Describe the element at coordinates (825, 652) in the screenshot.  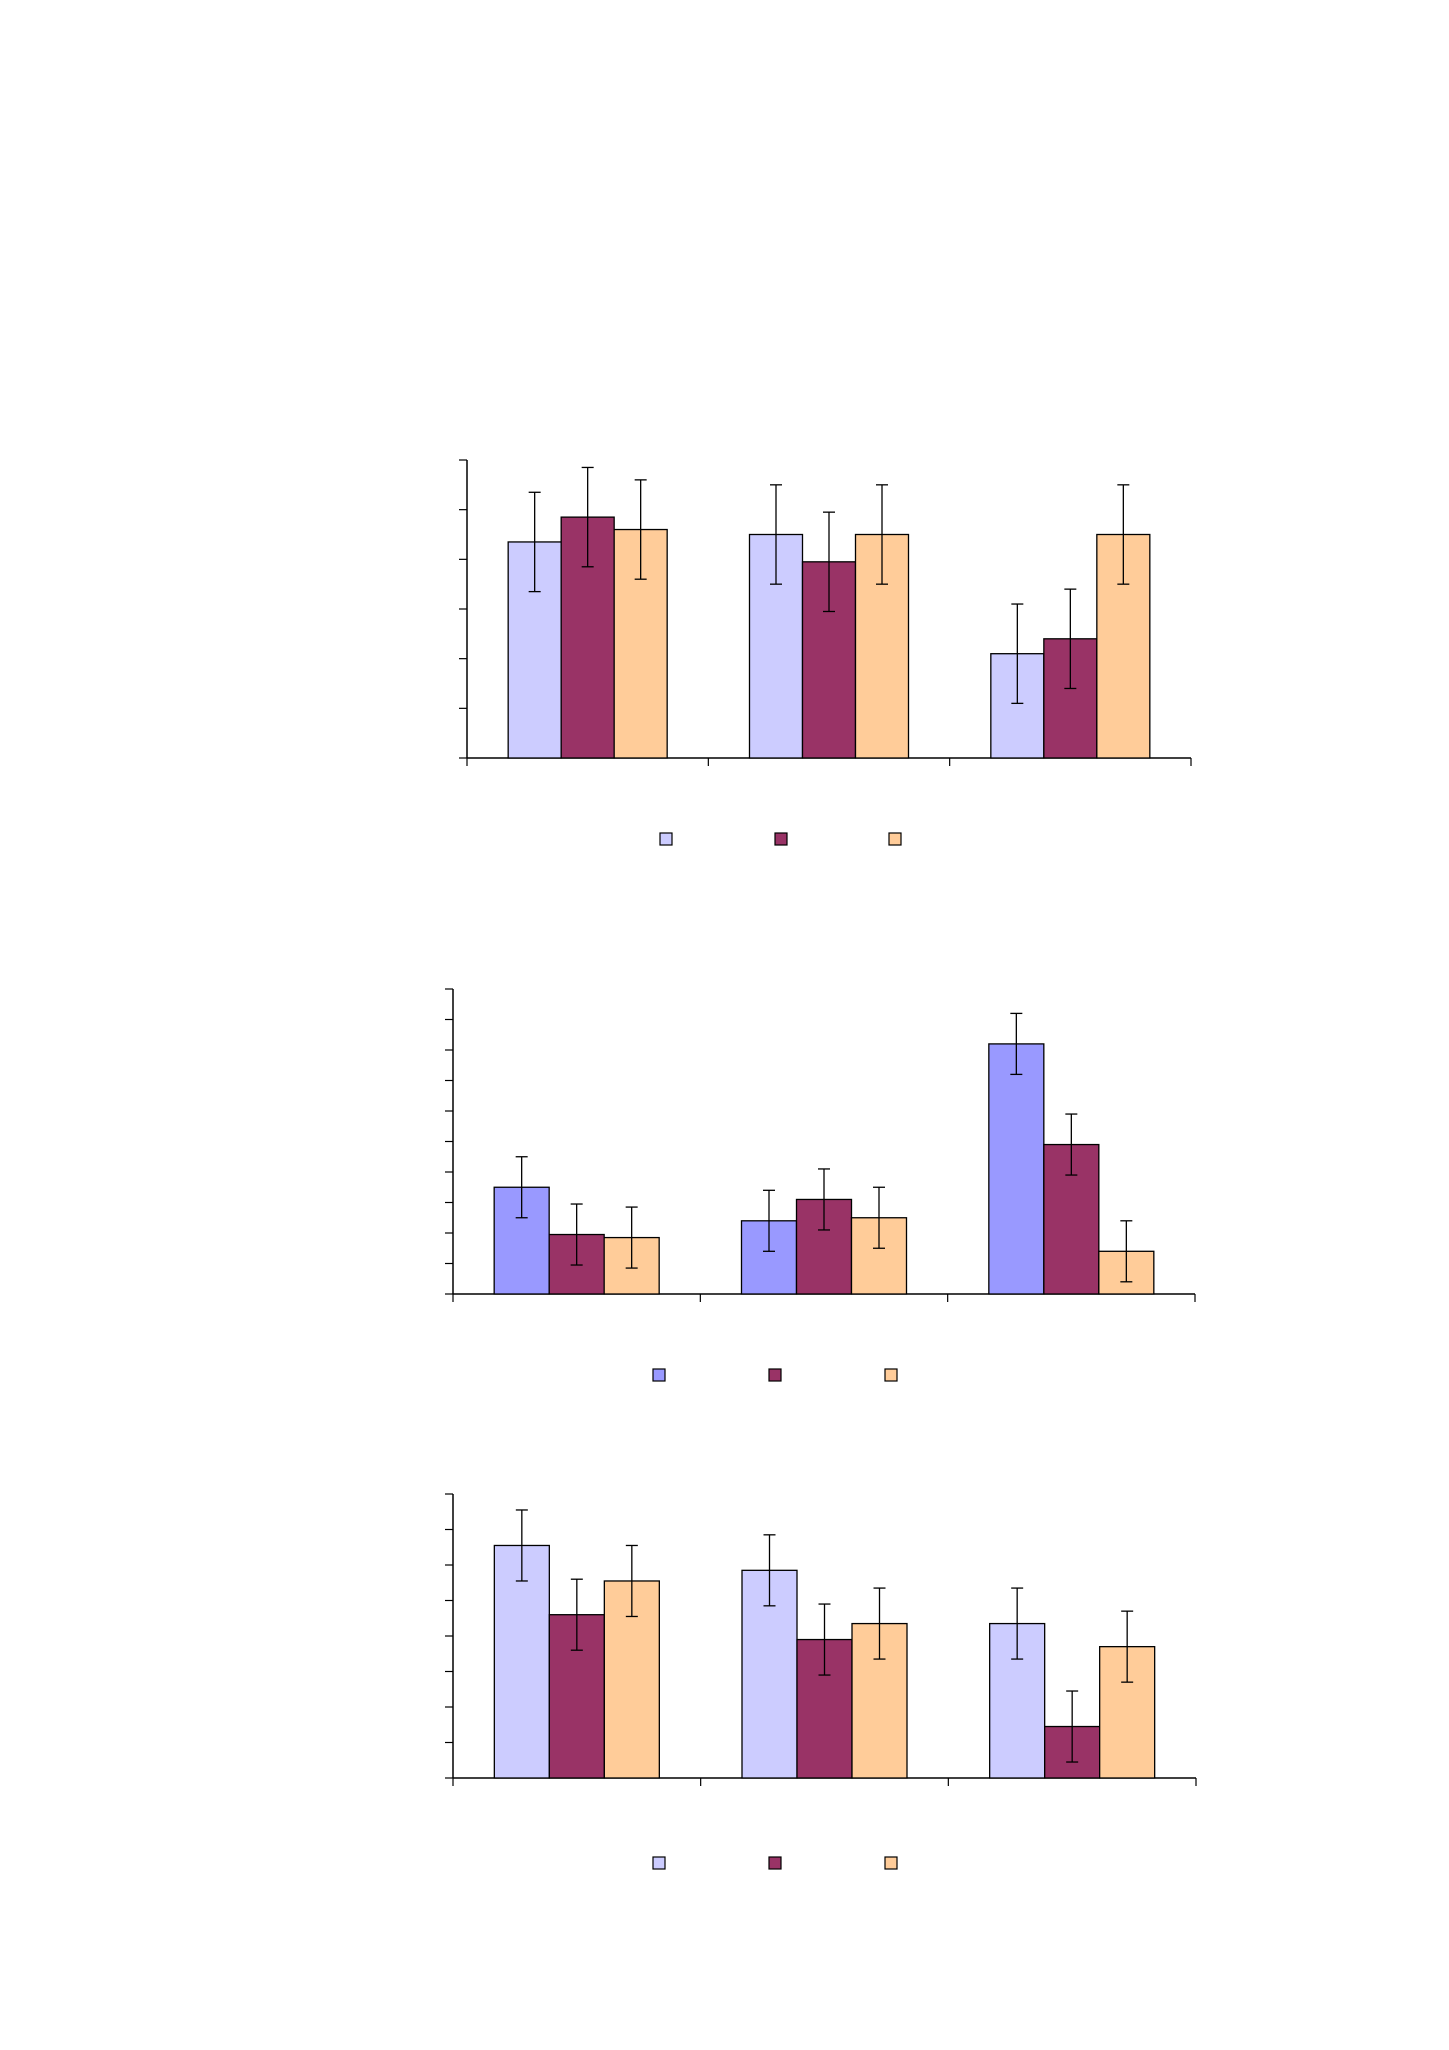
I see `bar-chart-top` at that location.